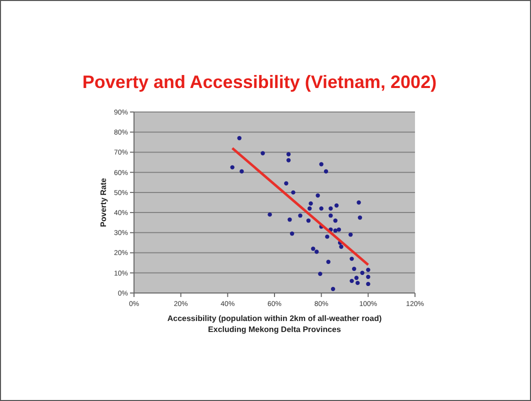 This screenshot has height=401, width=531. What do you see at coordinates (274, 324) in the screenshot?
I see `x-axis-title: Accessibility (population within 2km of all-weather road) Excluding Mekong Delta Provinces` at bounding box center [274, 324].